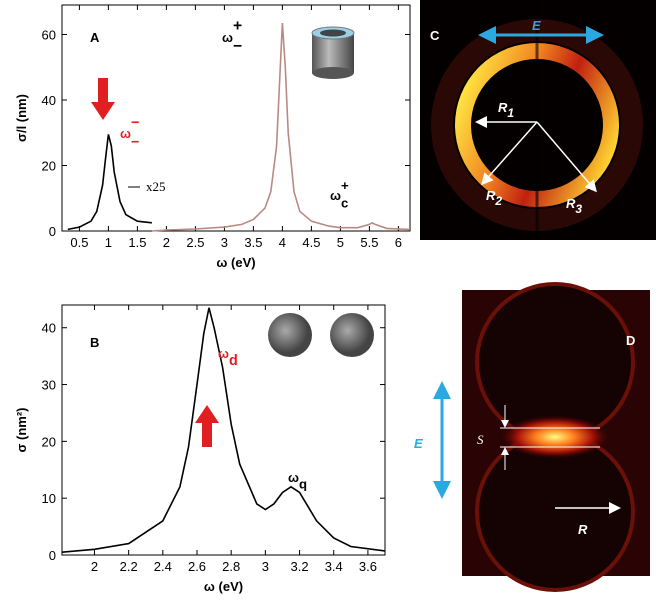  I want to click on radius-label: R, so click(583, 529).